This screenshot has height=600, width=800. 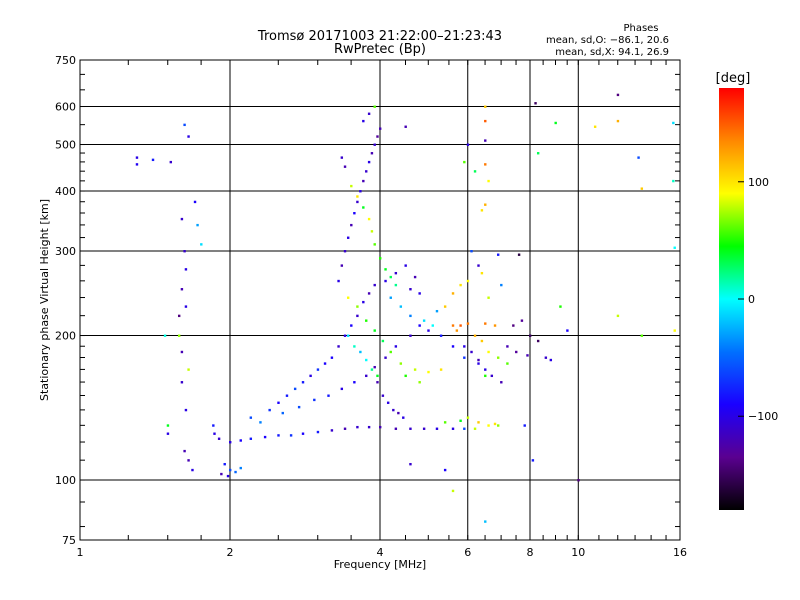 What do you see at coordinates (44, 300) in the screenshot?
I see `y-axis-label: Stationary phase Virtual Height [km]` at bounding box center [44, 300].